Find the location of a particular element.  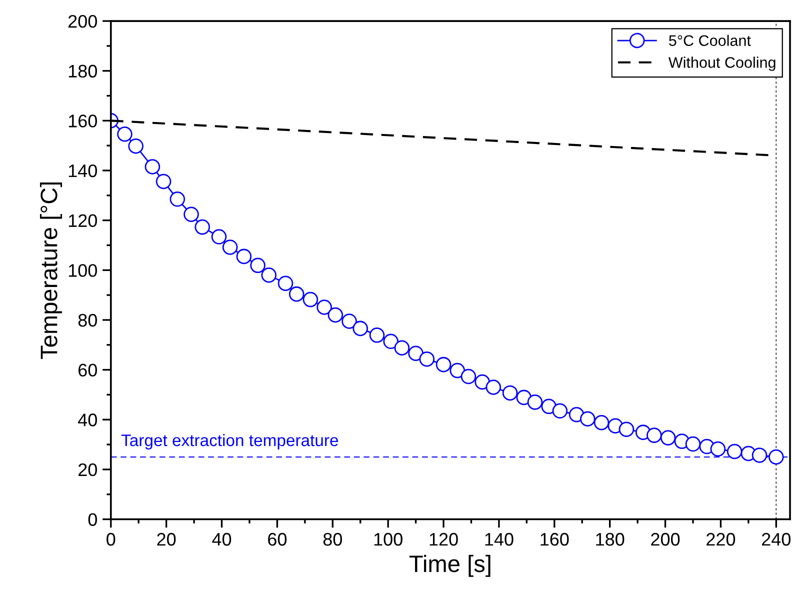

x-tick-label: 140 is located at coordinates (499, 539).